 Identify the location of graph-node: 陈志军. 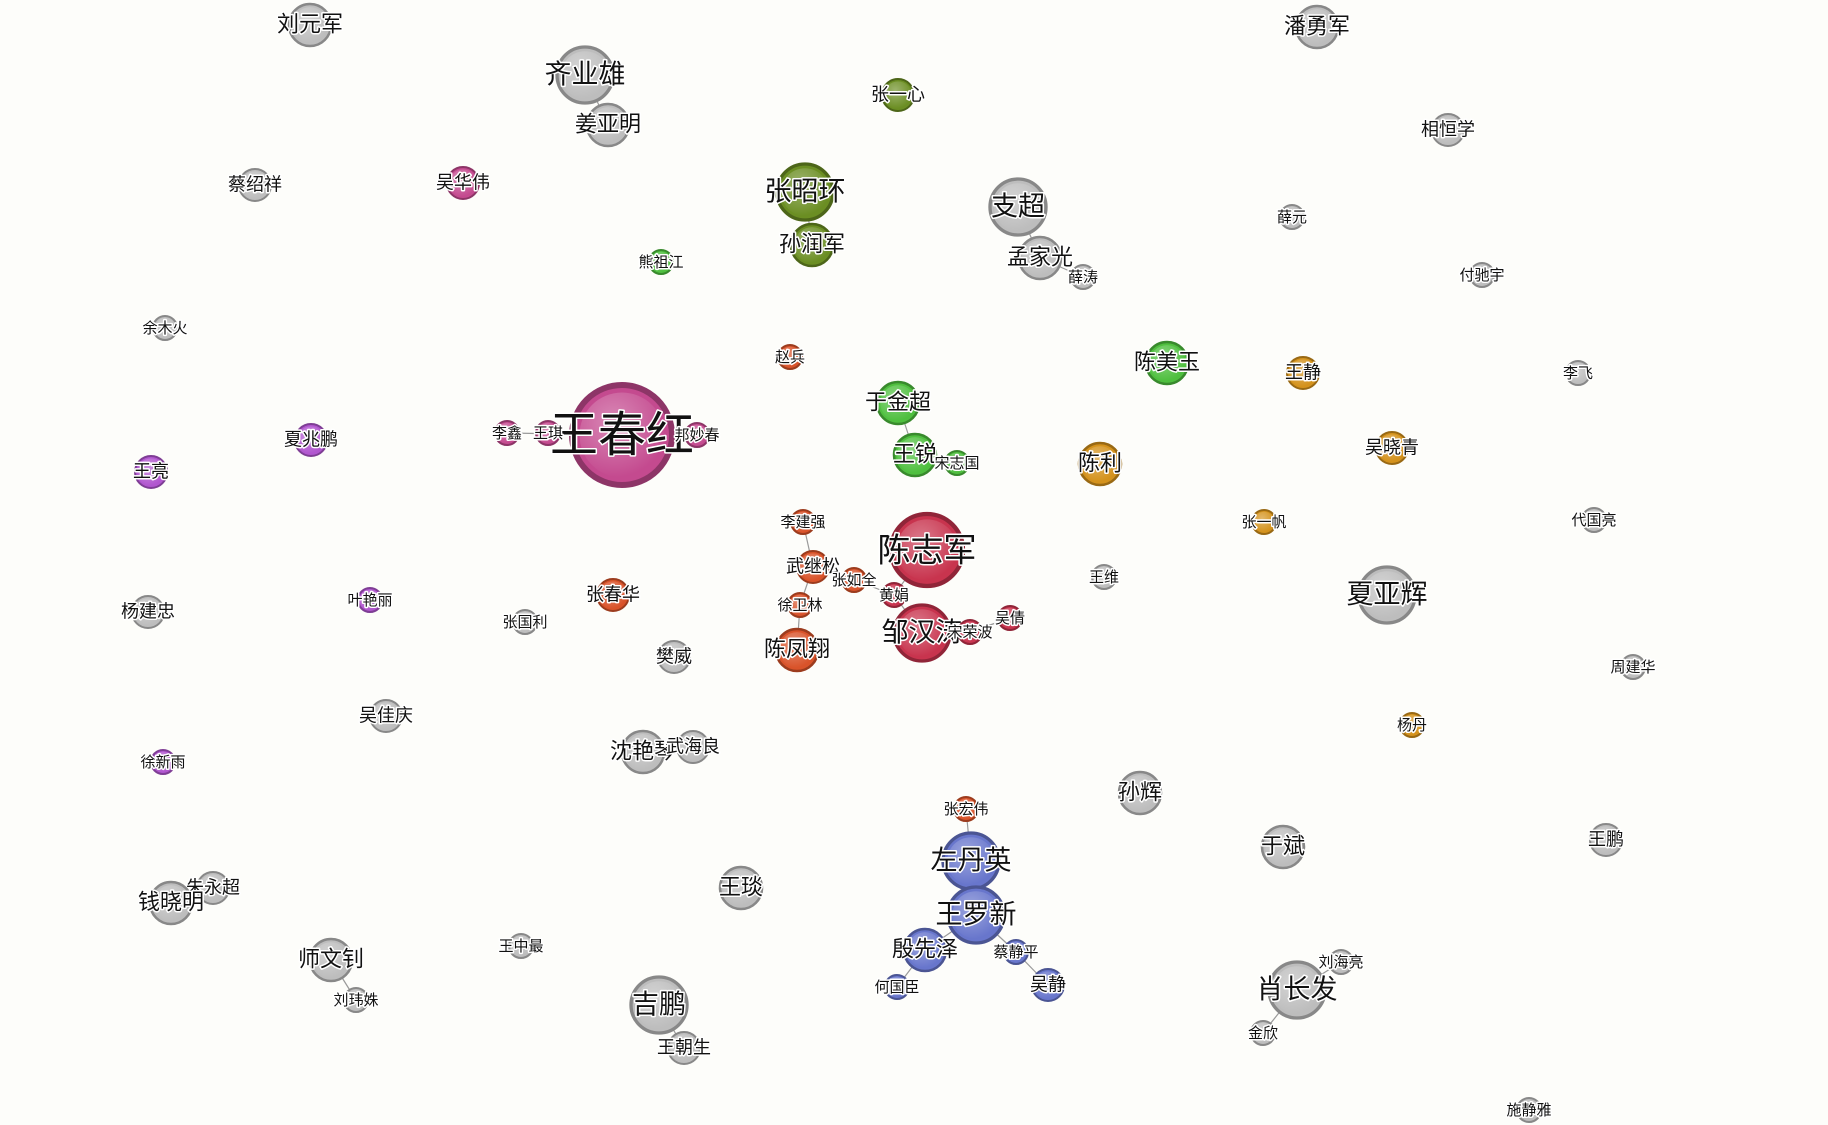
(927, 550).